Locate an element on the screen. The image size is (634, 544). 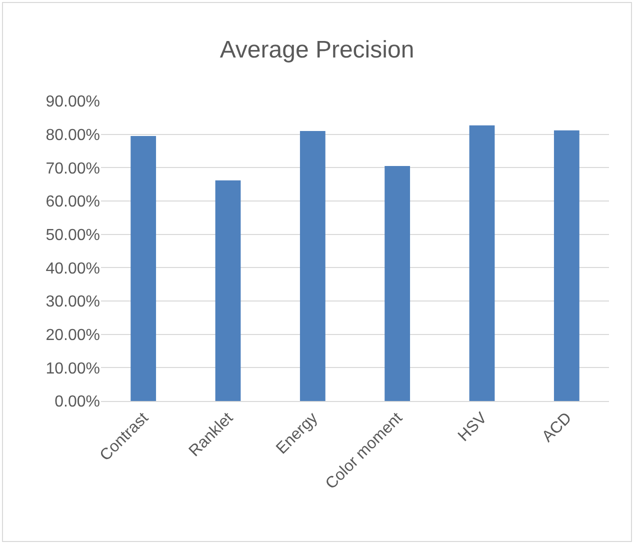
y-tick-label: 0.00% is located at coordinates (77, 402).